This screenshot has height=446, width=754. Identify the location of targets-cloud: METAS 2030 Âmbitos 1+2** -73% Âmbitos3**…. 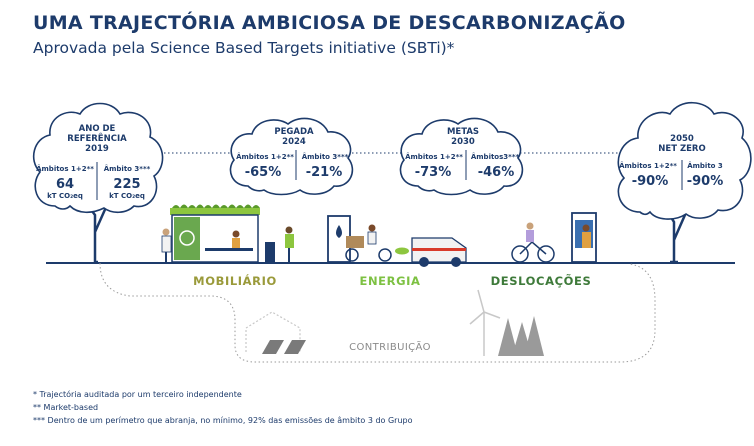
(461, 156).